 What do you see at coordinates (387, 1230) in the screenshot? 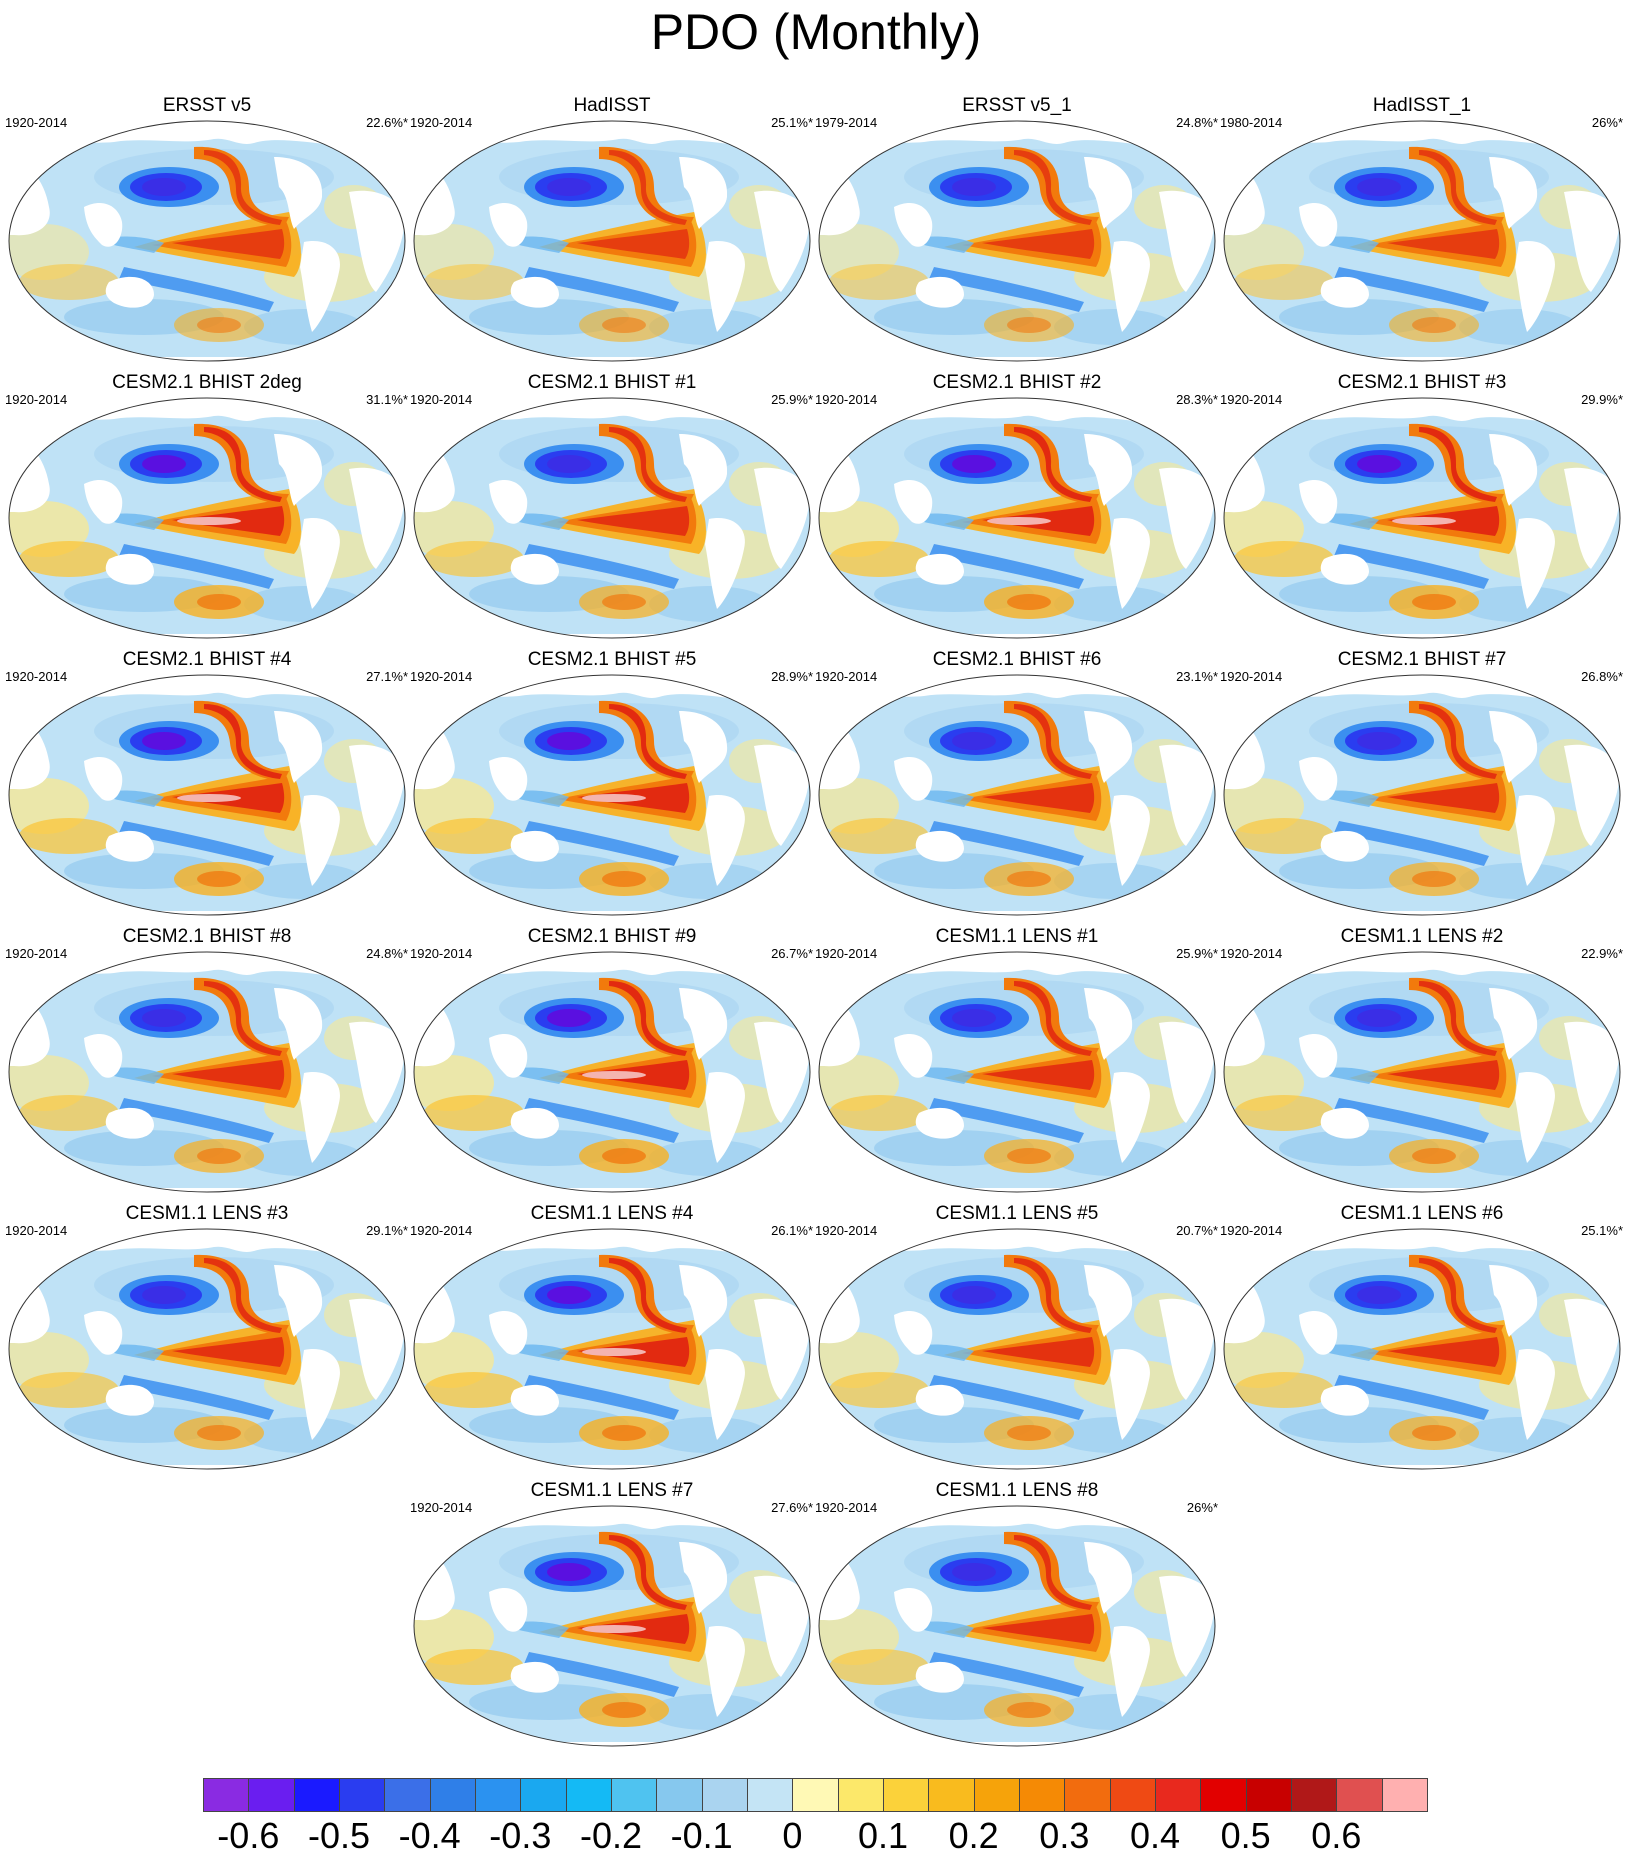
I see `panel-variance-percent: 29.1%*` at bounding box center [387, 1230].